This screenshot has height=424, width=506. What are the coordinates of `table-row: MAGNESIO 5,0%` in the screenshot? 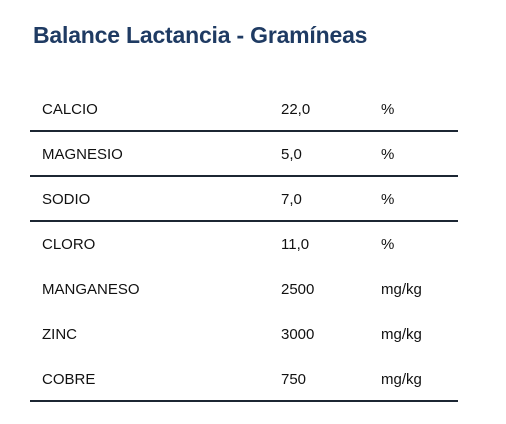 It's located at (244, 154).